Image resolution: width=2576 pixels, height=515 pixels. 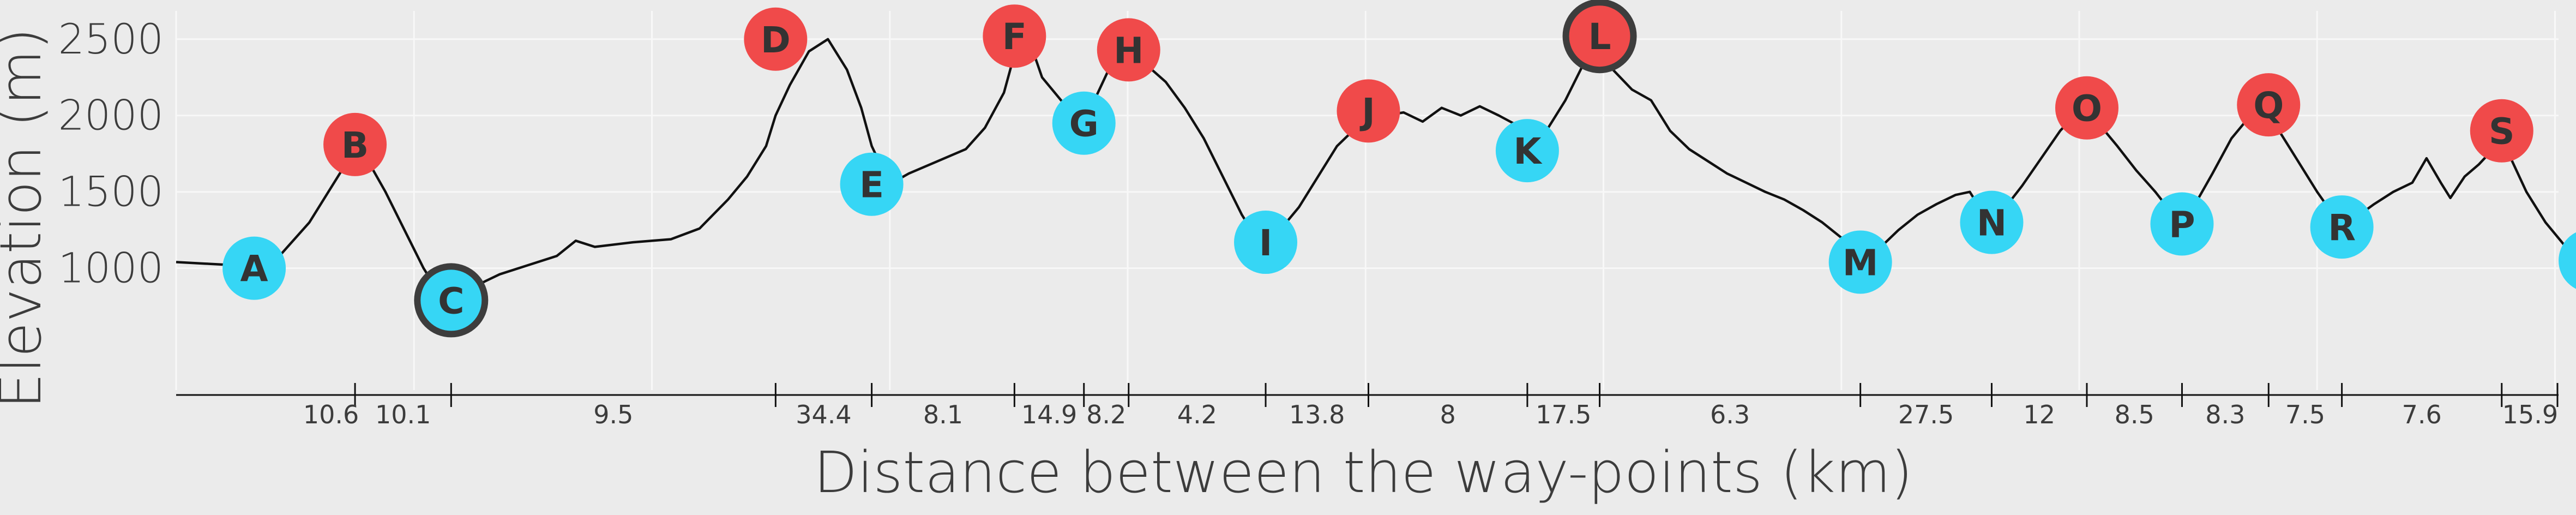 I want to click on waypoint-label: O, so click(x=2087, y=109).